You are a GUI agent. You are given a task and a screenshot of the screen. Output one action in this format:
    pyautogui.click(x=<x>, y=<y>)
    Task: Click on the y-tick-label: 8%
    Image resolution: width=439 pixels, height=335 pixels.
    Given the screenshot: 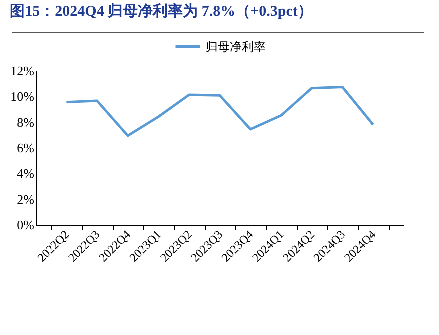 What is the action you would take?
    pyautogui.click(x=26, y=122)
    